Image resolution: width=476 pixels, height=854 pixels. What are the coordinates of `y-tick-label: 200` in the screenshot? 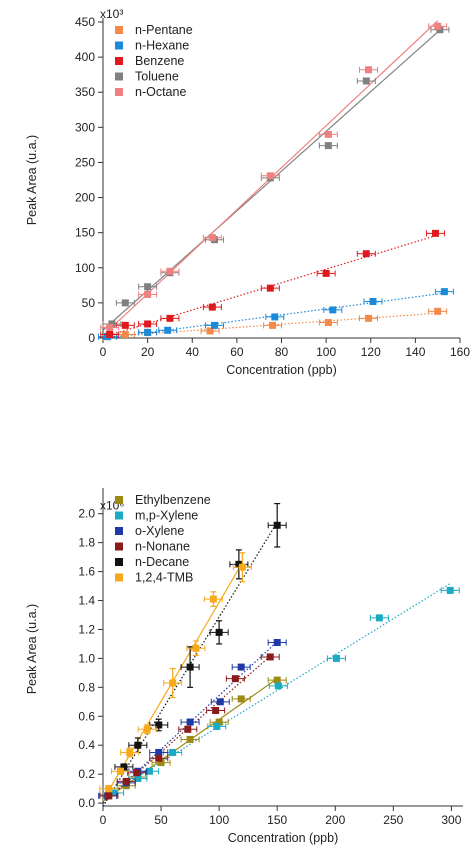 It's located at (85, 198).